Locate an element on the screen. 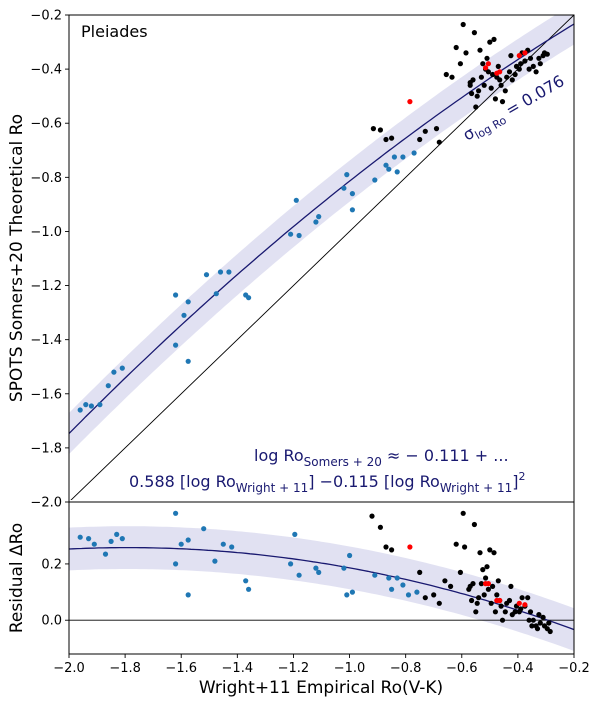  residual-y-tick-label: 0.0 is located at coordinates (51, 621).